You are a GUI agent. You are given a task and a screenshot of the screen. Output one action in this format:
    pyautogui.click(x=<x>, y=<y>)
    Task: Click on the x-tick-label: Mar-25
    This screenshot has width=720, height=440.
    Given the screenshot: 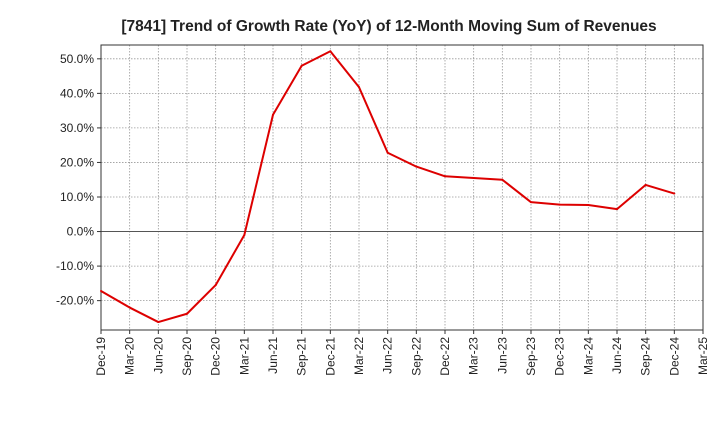 What is the action you would take?
    pyautogui.click(x=703, y=356)
    